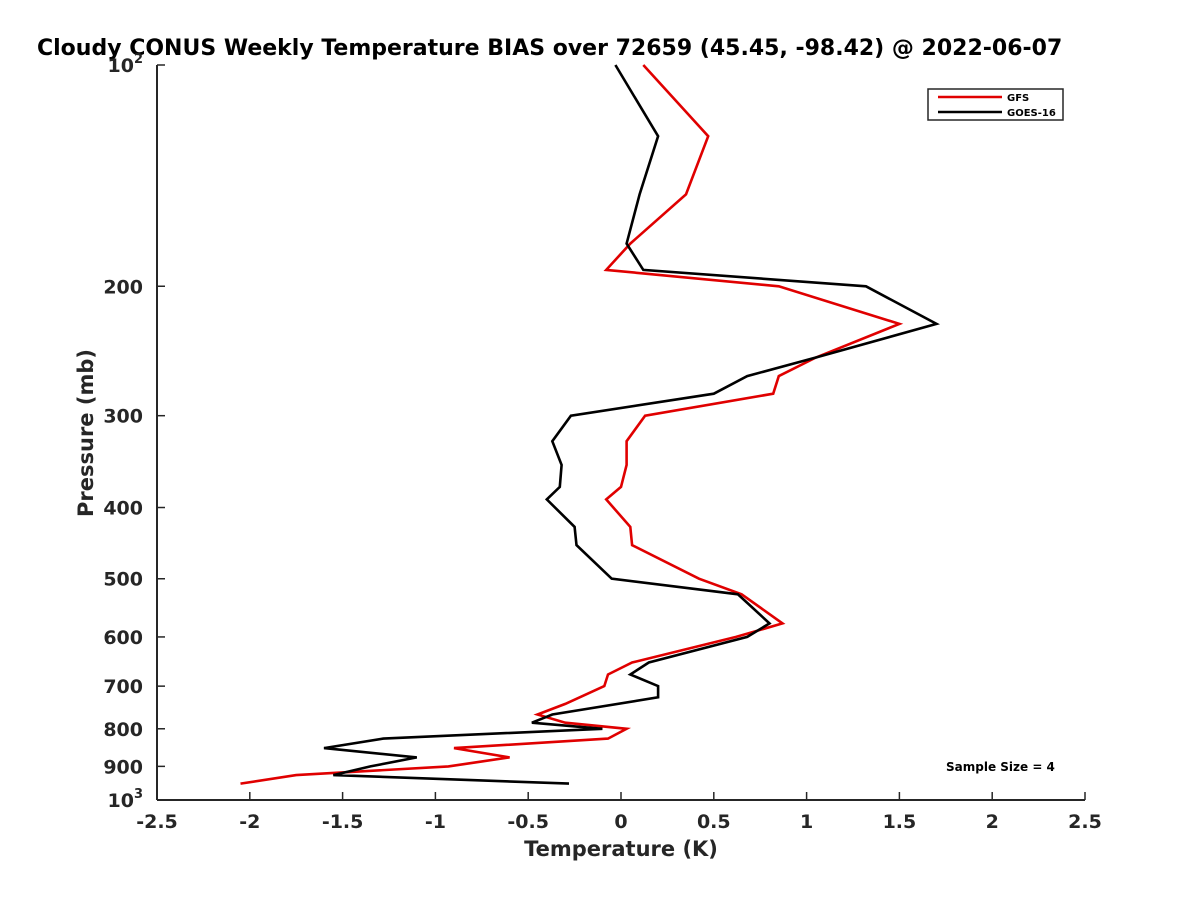  What do you see at coordinates (1031, 113) in the screenshot?
I see `legend-label: GOES-16` at bounding box center [1031, 113].